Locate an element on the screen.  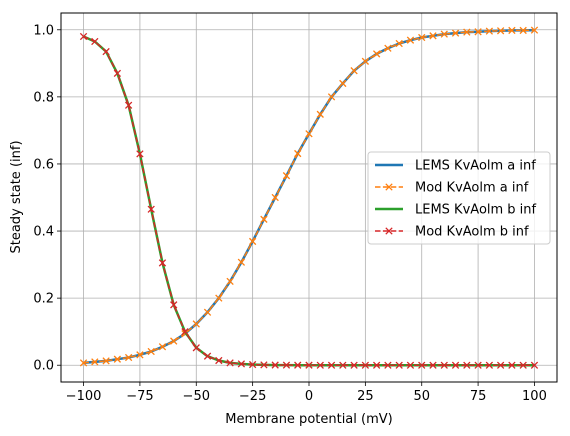
y-tick-label: 0.4 is located at coordinates (43, 232).